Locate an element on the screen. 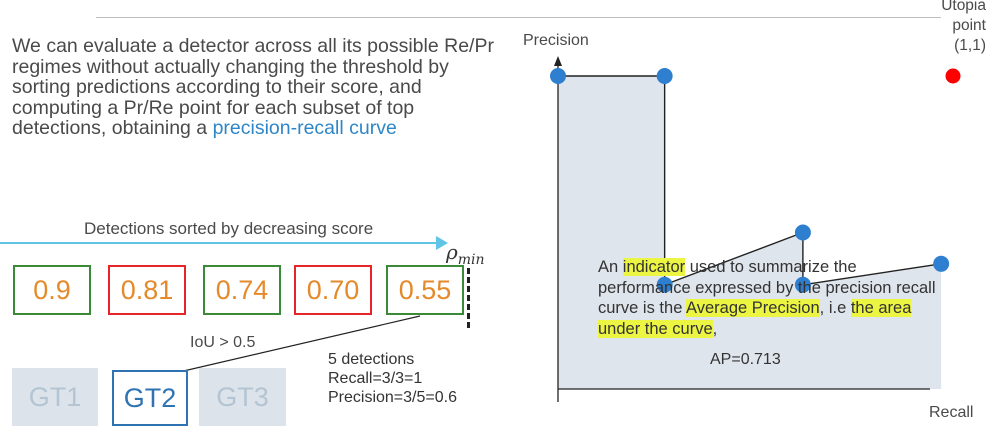  detection-score: 0.74 is located at coordinates (242, 289).